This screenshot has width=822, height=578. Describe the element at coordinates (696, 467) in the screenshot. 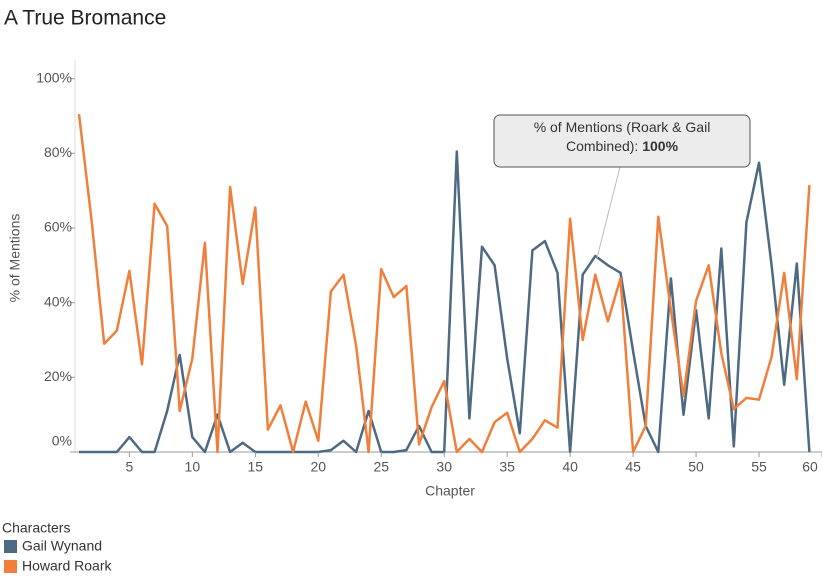

I see `x-tick-label: 50` at that location.